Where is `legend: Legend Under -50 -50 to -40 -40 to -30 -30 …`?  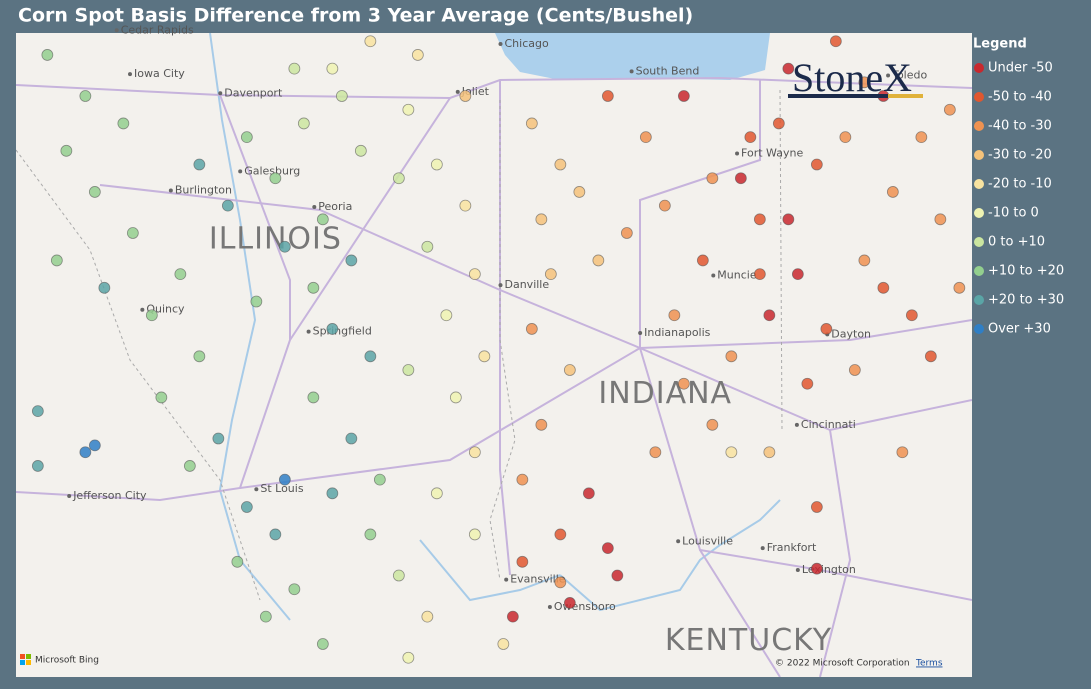
legend: Legend Under -50 -50 to -40 -40 to -30 -30 … is located at coordinates (1018, 187).